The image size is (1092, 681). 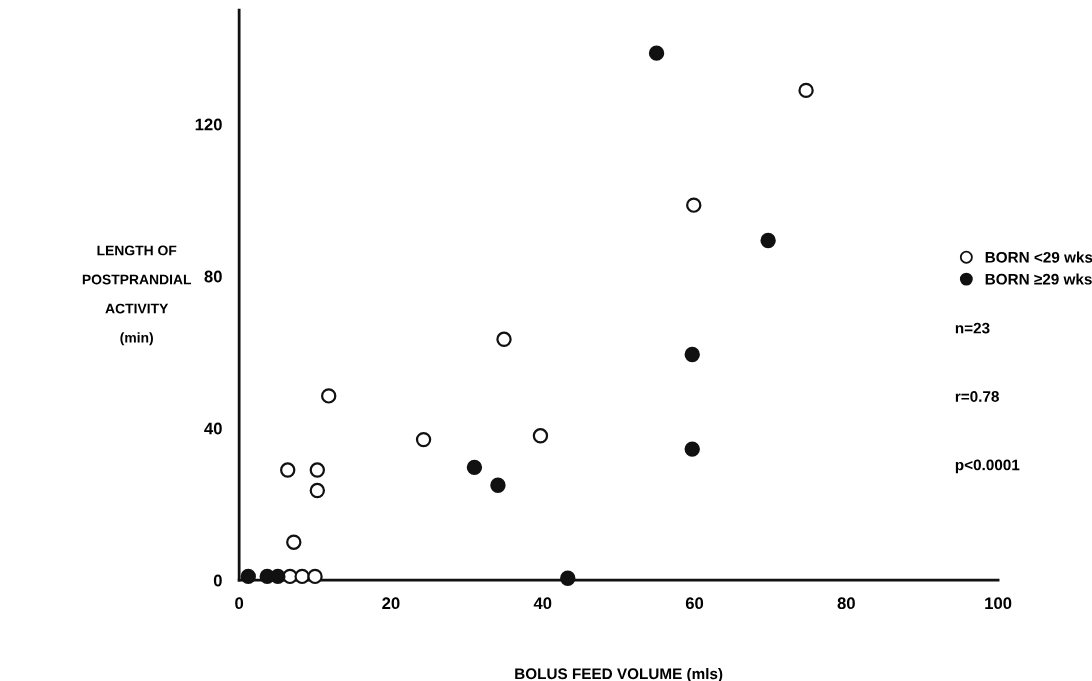 What do you see at coordinates (213, 276) in the screenshot?
I see `y-tick-label: 80` at bounding box center [213, 276].